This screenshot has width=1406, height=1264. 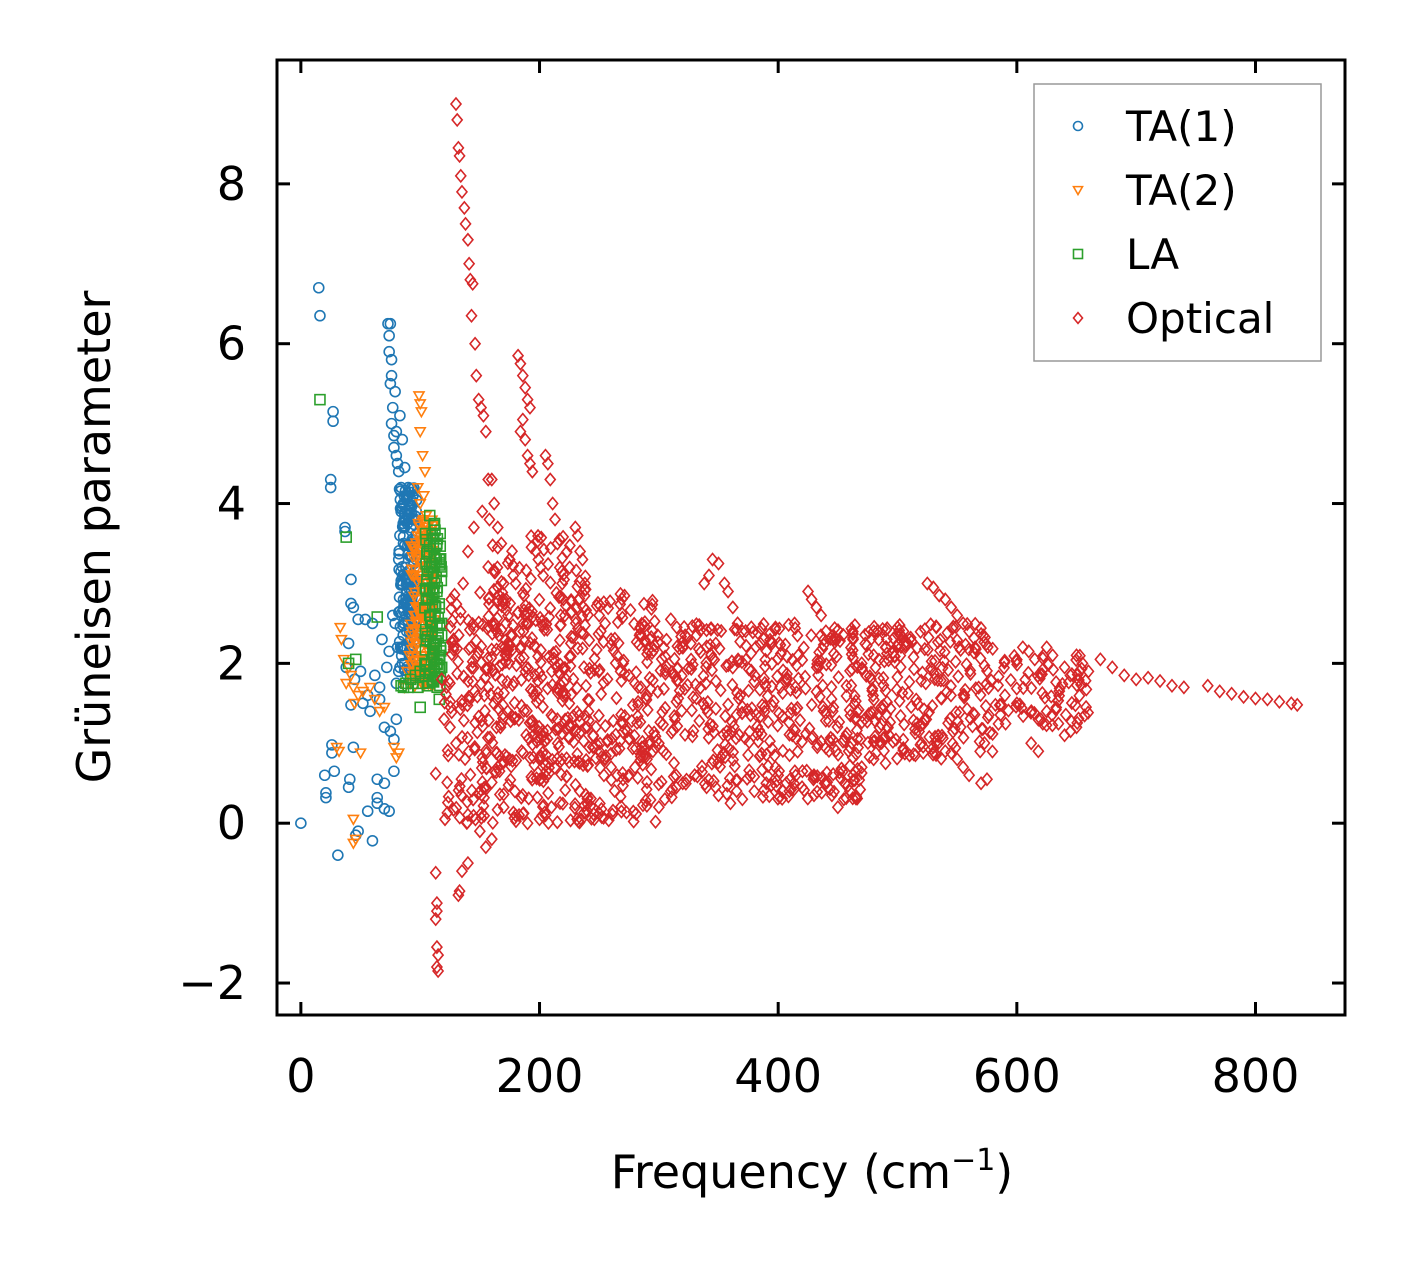 I want to click on y-tick-label: 6, so click(x=231, y=344).